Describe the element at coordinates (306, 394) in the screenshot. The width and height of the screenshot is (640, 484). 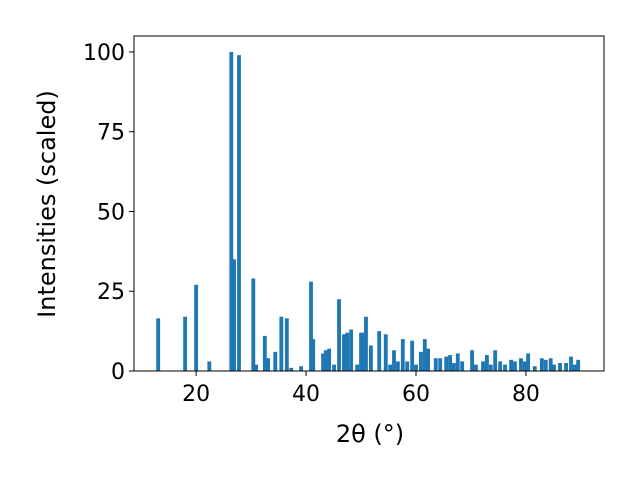
I see `x-tick-label: 40` at that location.